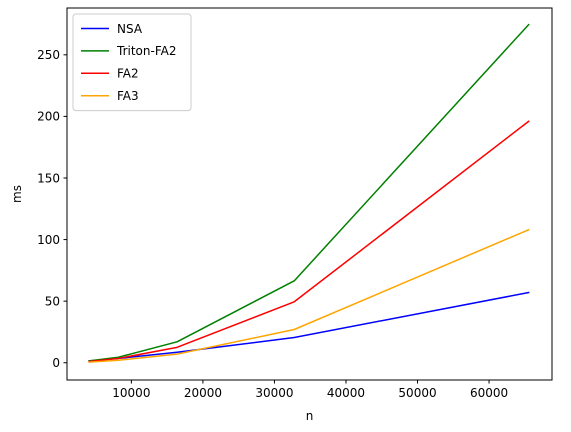  I want to click on x-axis-label: n, so click(310, 416).